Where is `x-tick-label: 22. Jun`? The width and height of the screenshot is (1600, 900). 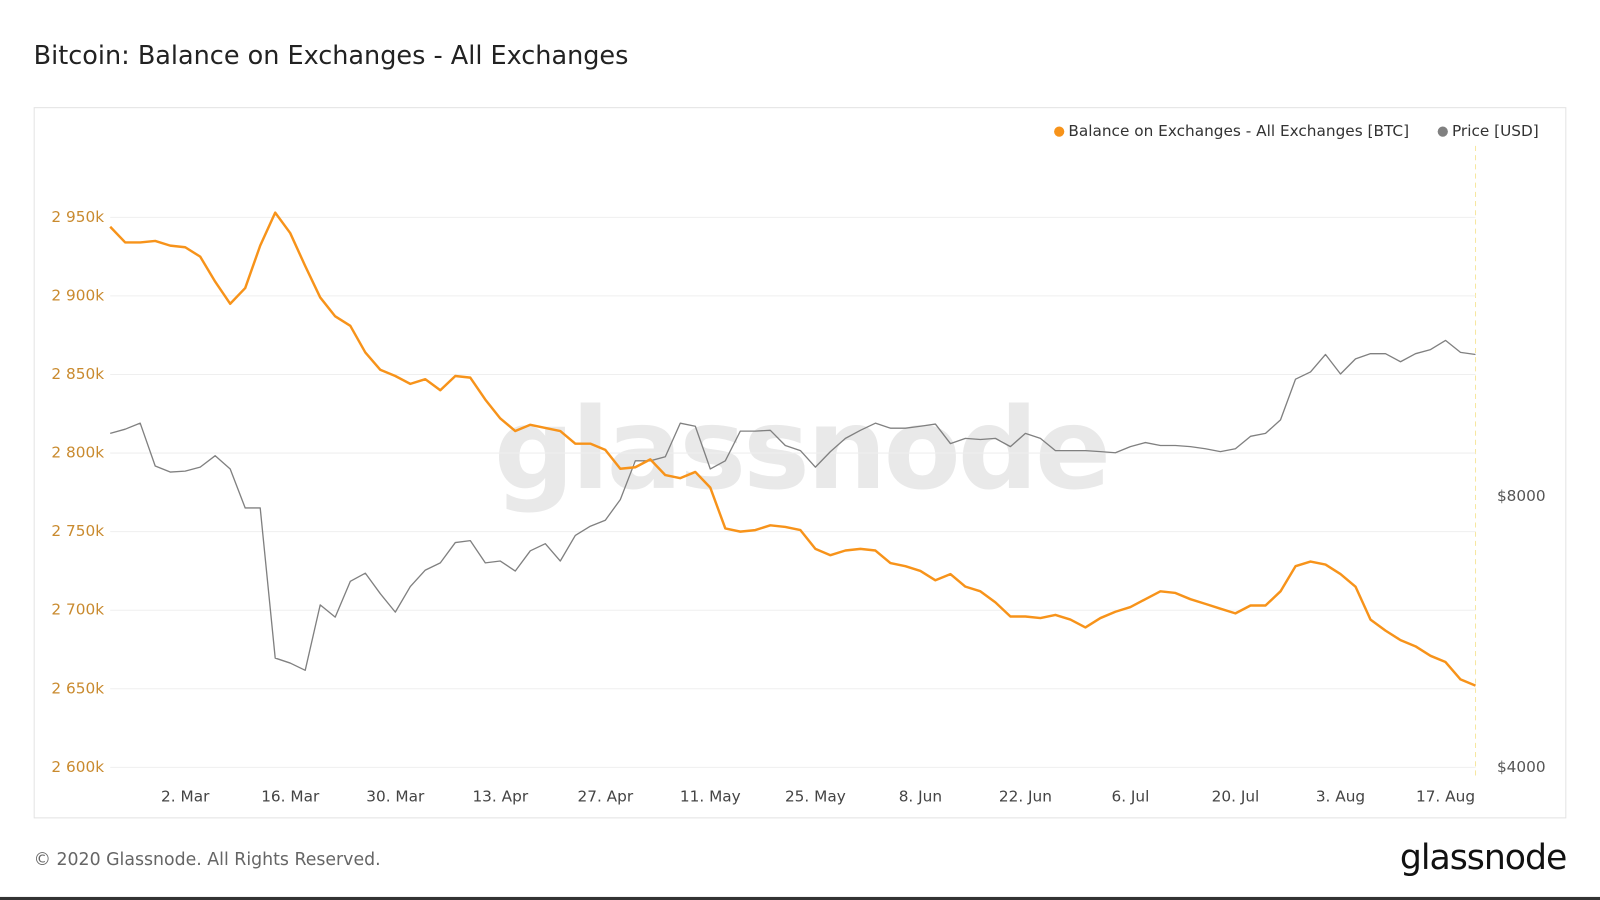
x-tick-label: 22. Jun is located at coordinates (1025, 796).